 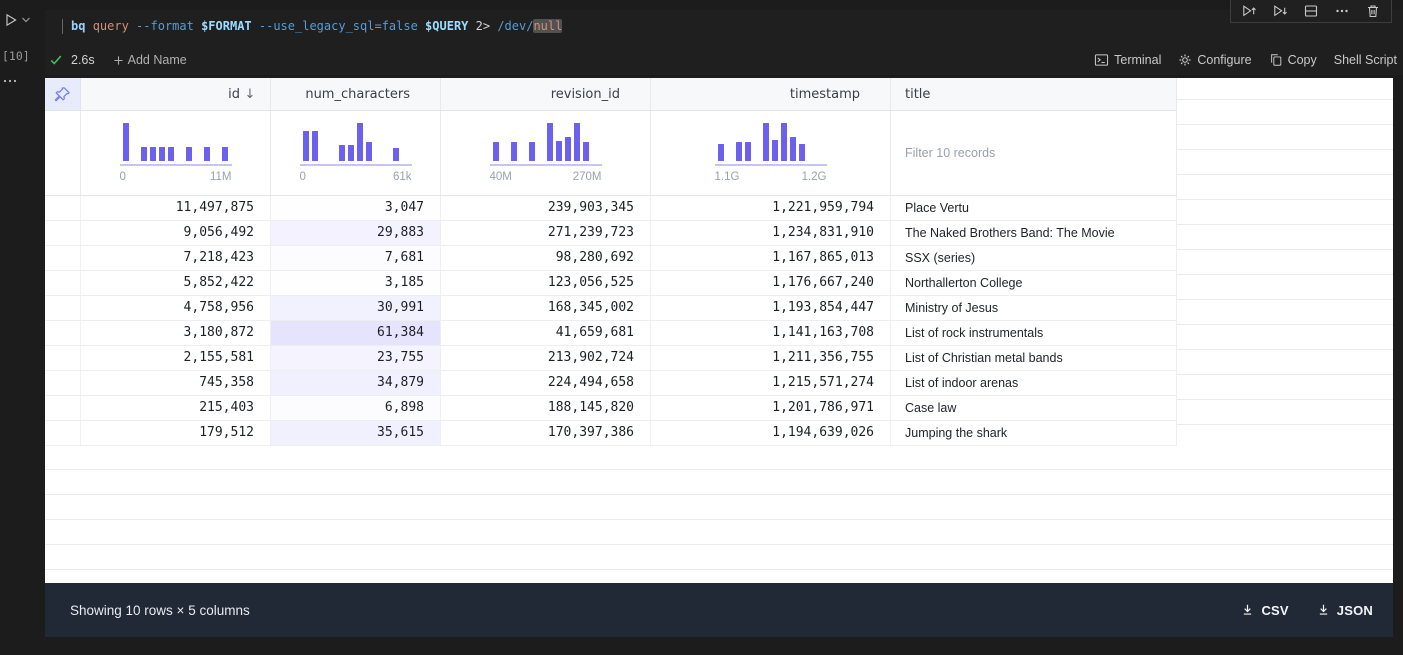 I want to click on column-header-id: id ↓, so click(x=176, y=94).